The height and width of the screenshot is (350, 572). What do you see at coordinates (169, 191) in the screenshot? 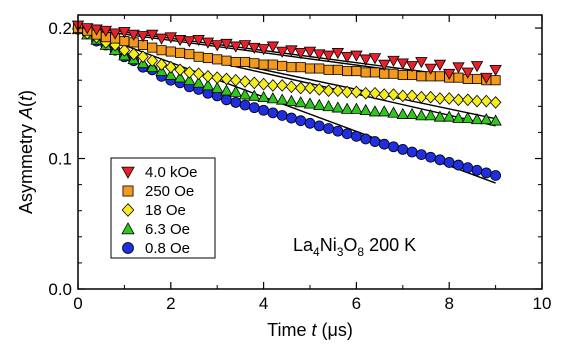
I see `legend-label: 250 Oe` at bounding box center [169, 191].